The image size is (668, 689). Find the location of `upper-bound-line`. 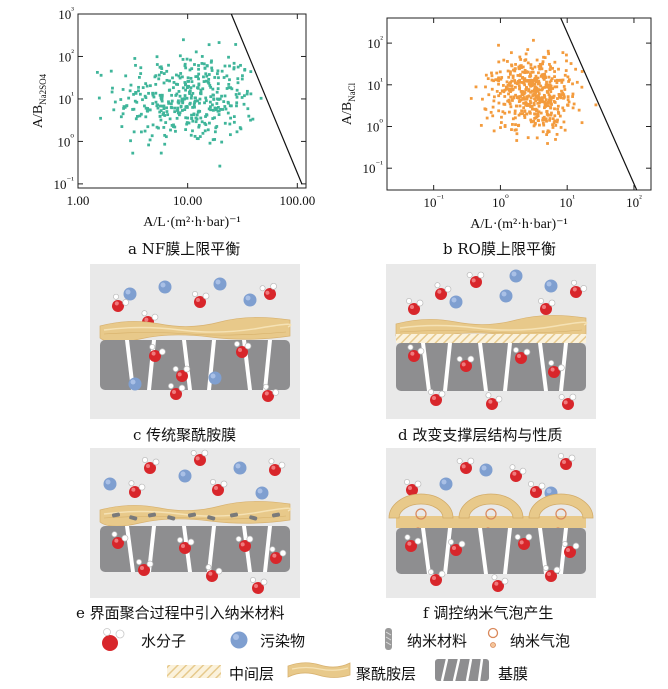

upper-bound-line is located at coordinates (599, 104).